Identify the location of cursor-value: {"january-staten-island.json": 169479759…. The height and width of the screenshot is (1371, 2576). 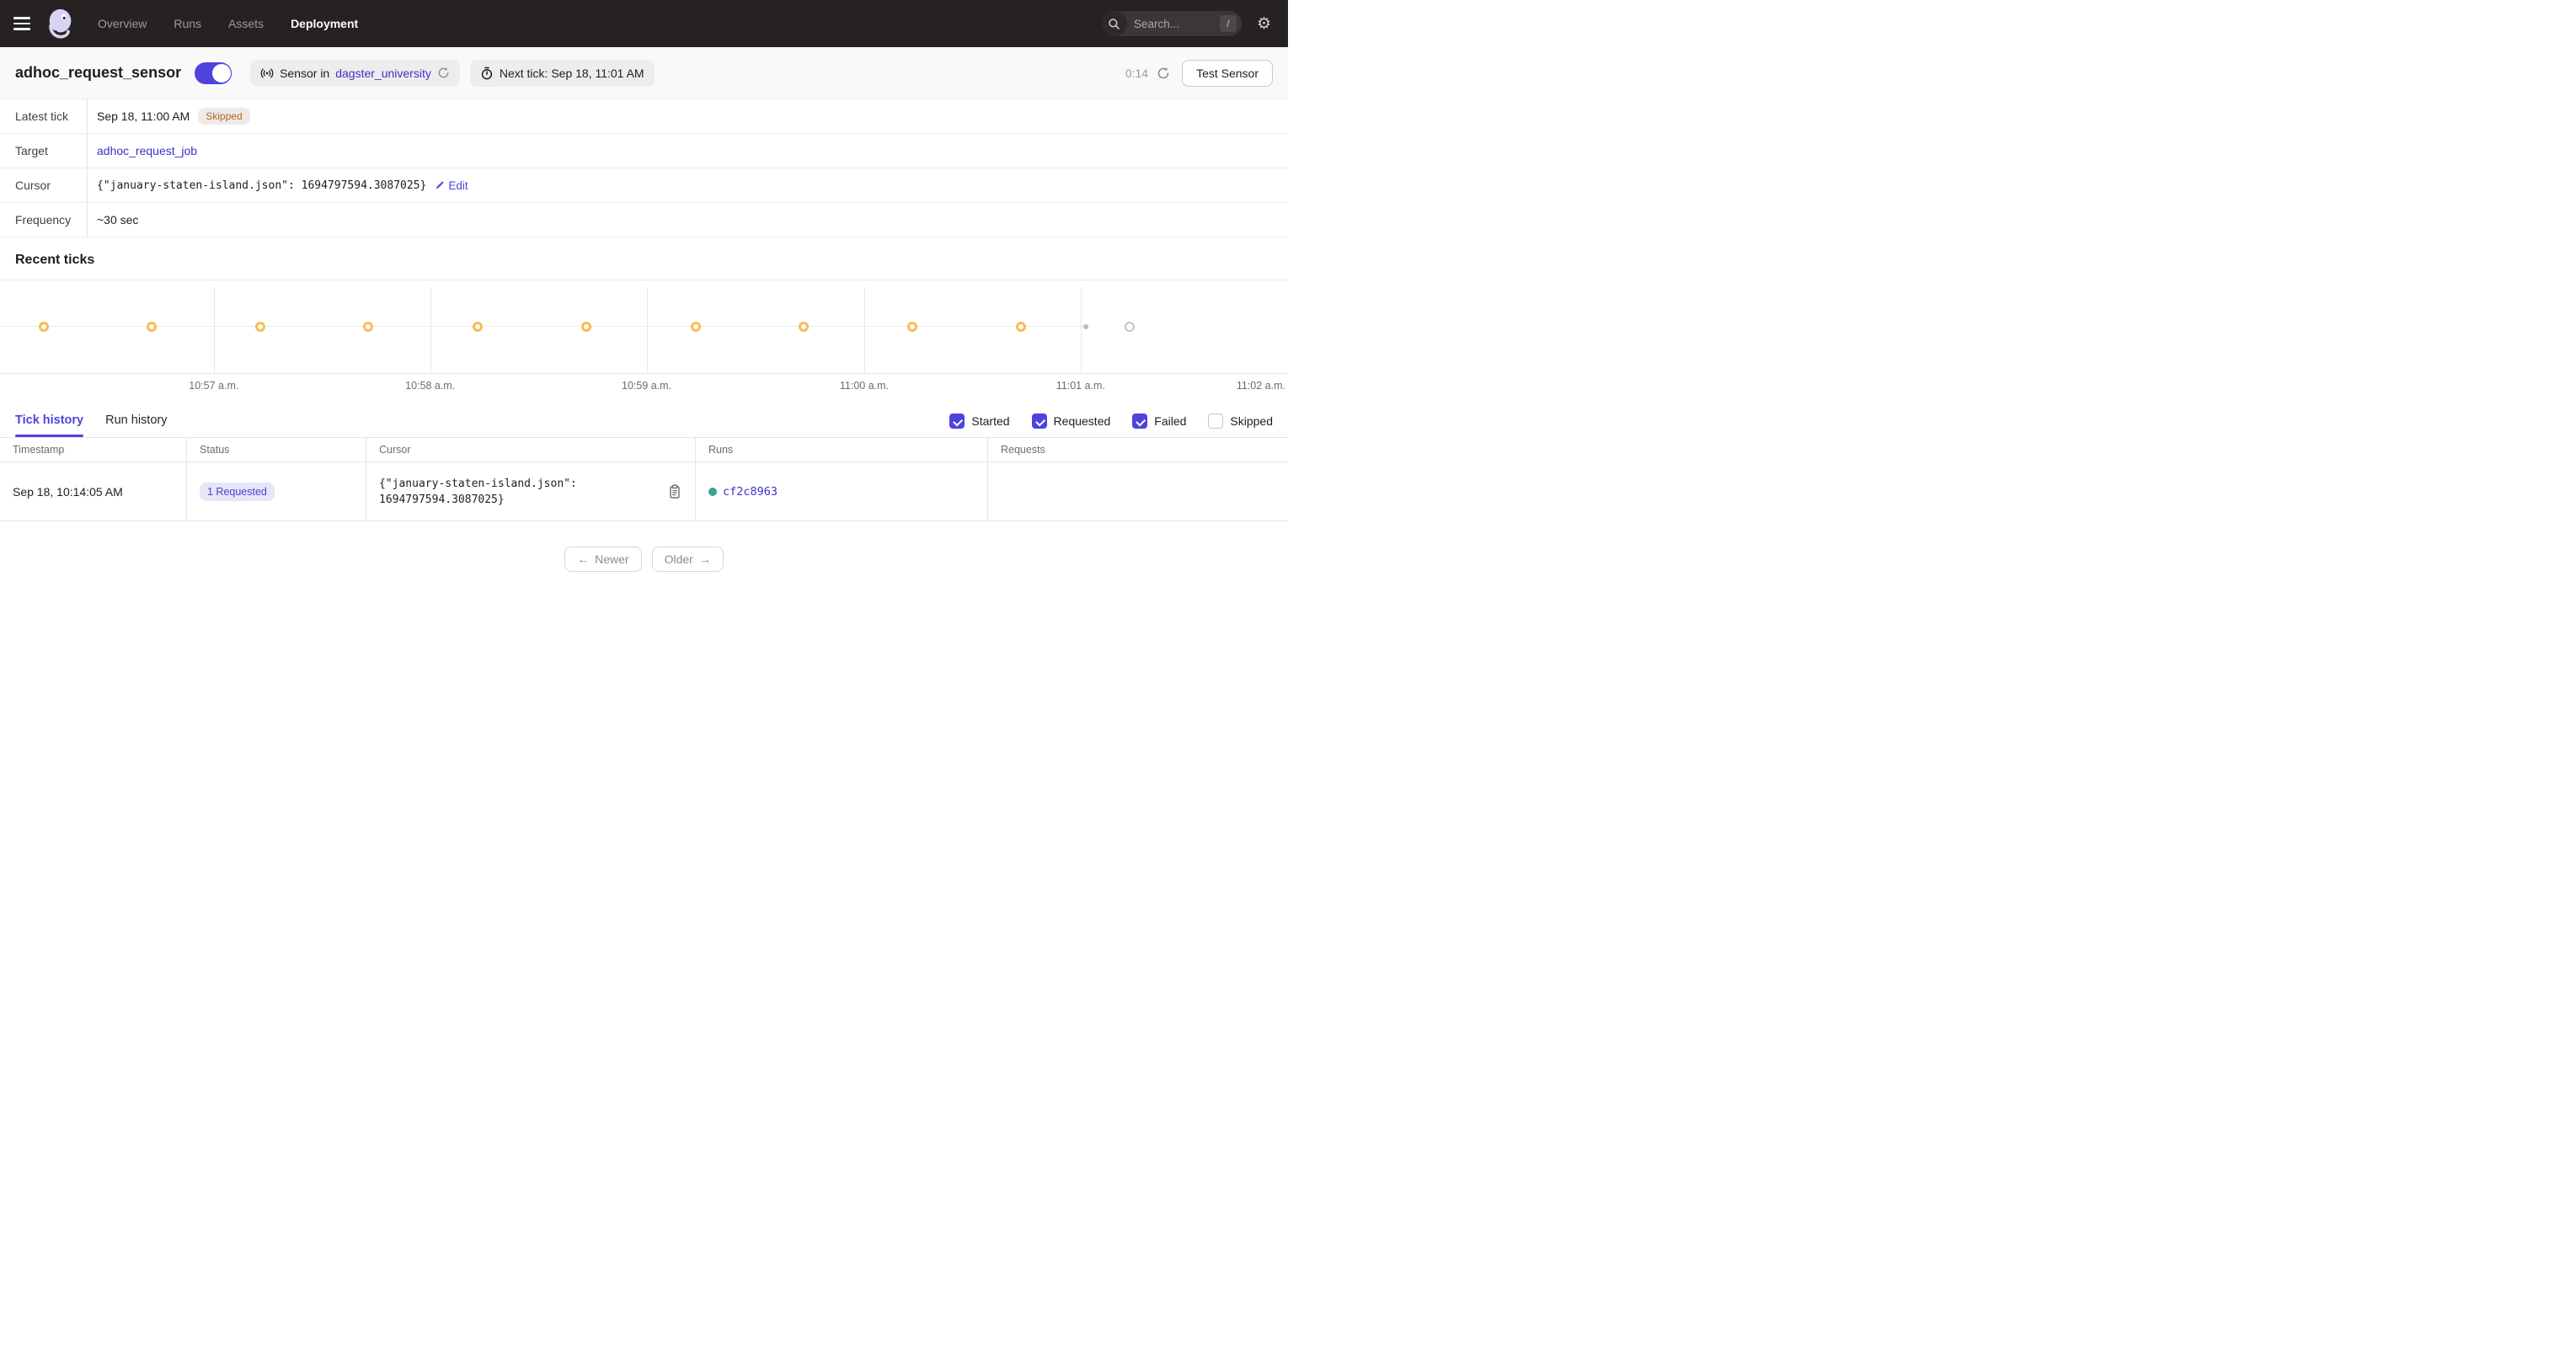
(262, 185).